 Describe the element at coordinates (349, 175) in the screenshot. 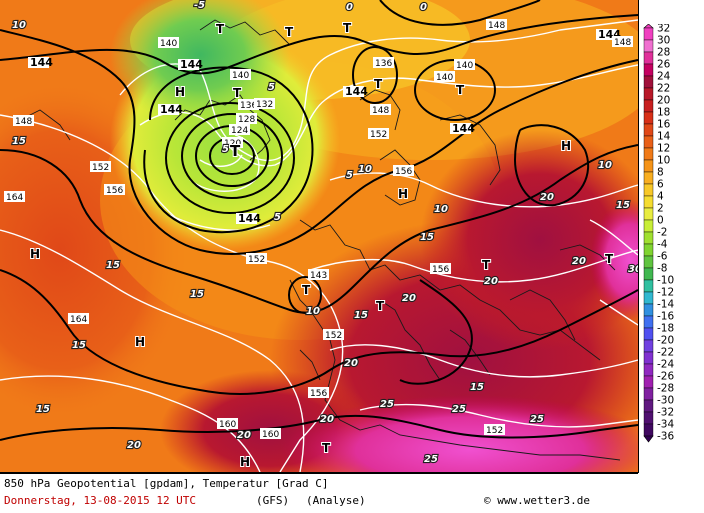

I see `temperature-label: 5` at that location.